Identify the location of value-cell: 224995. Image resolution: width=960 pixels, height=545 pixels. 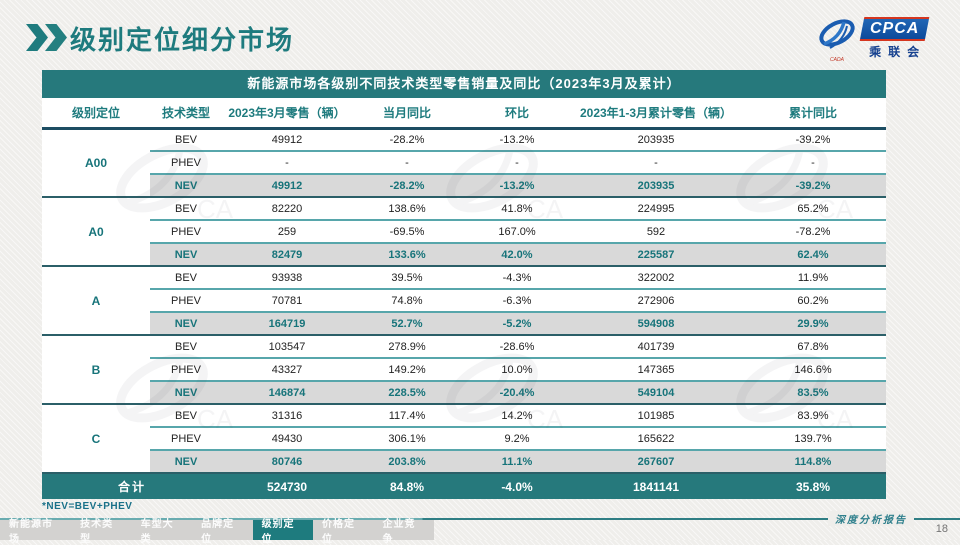
(656, 209).